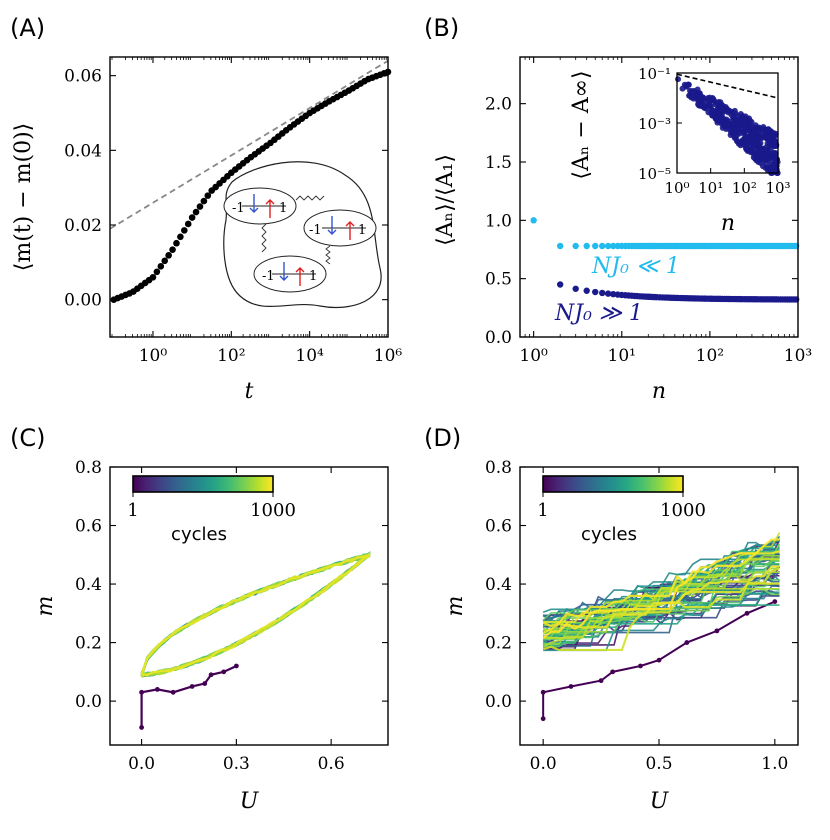  Describe the element at coordinates (658, 764) in the screenshot. I see `x-tick-label: 0.5` at that location.